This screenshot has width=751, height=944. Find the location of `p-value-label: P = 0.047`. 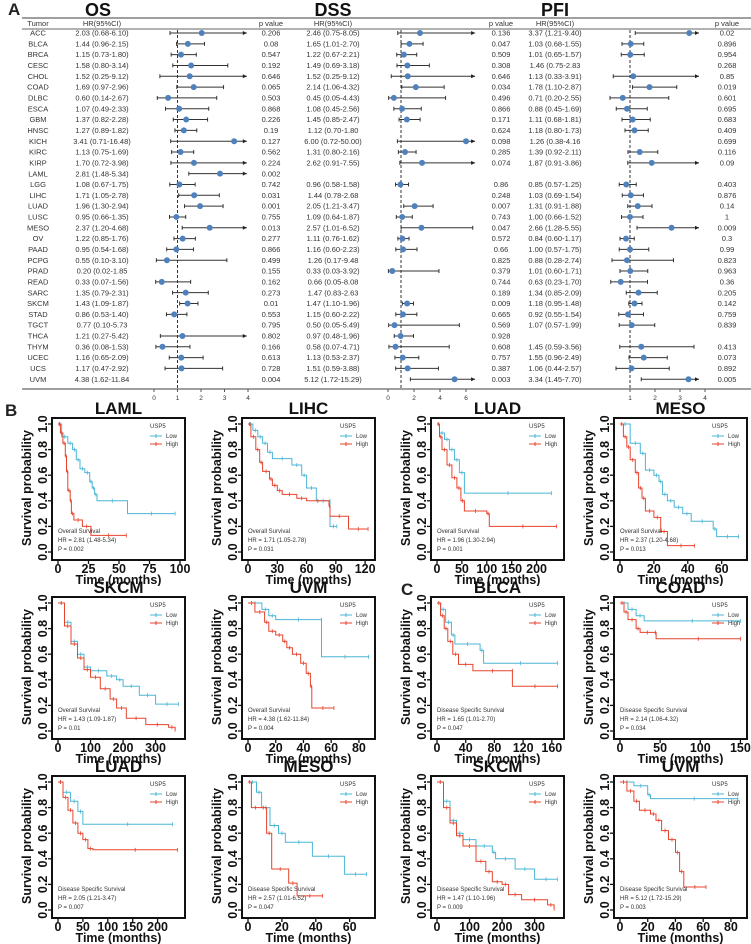

p-value-label: P = 0.047 is located at coordinates (261, 908).